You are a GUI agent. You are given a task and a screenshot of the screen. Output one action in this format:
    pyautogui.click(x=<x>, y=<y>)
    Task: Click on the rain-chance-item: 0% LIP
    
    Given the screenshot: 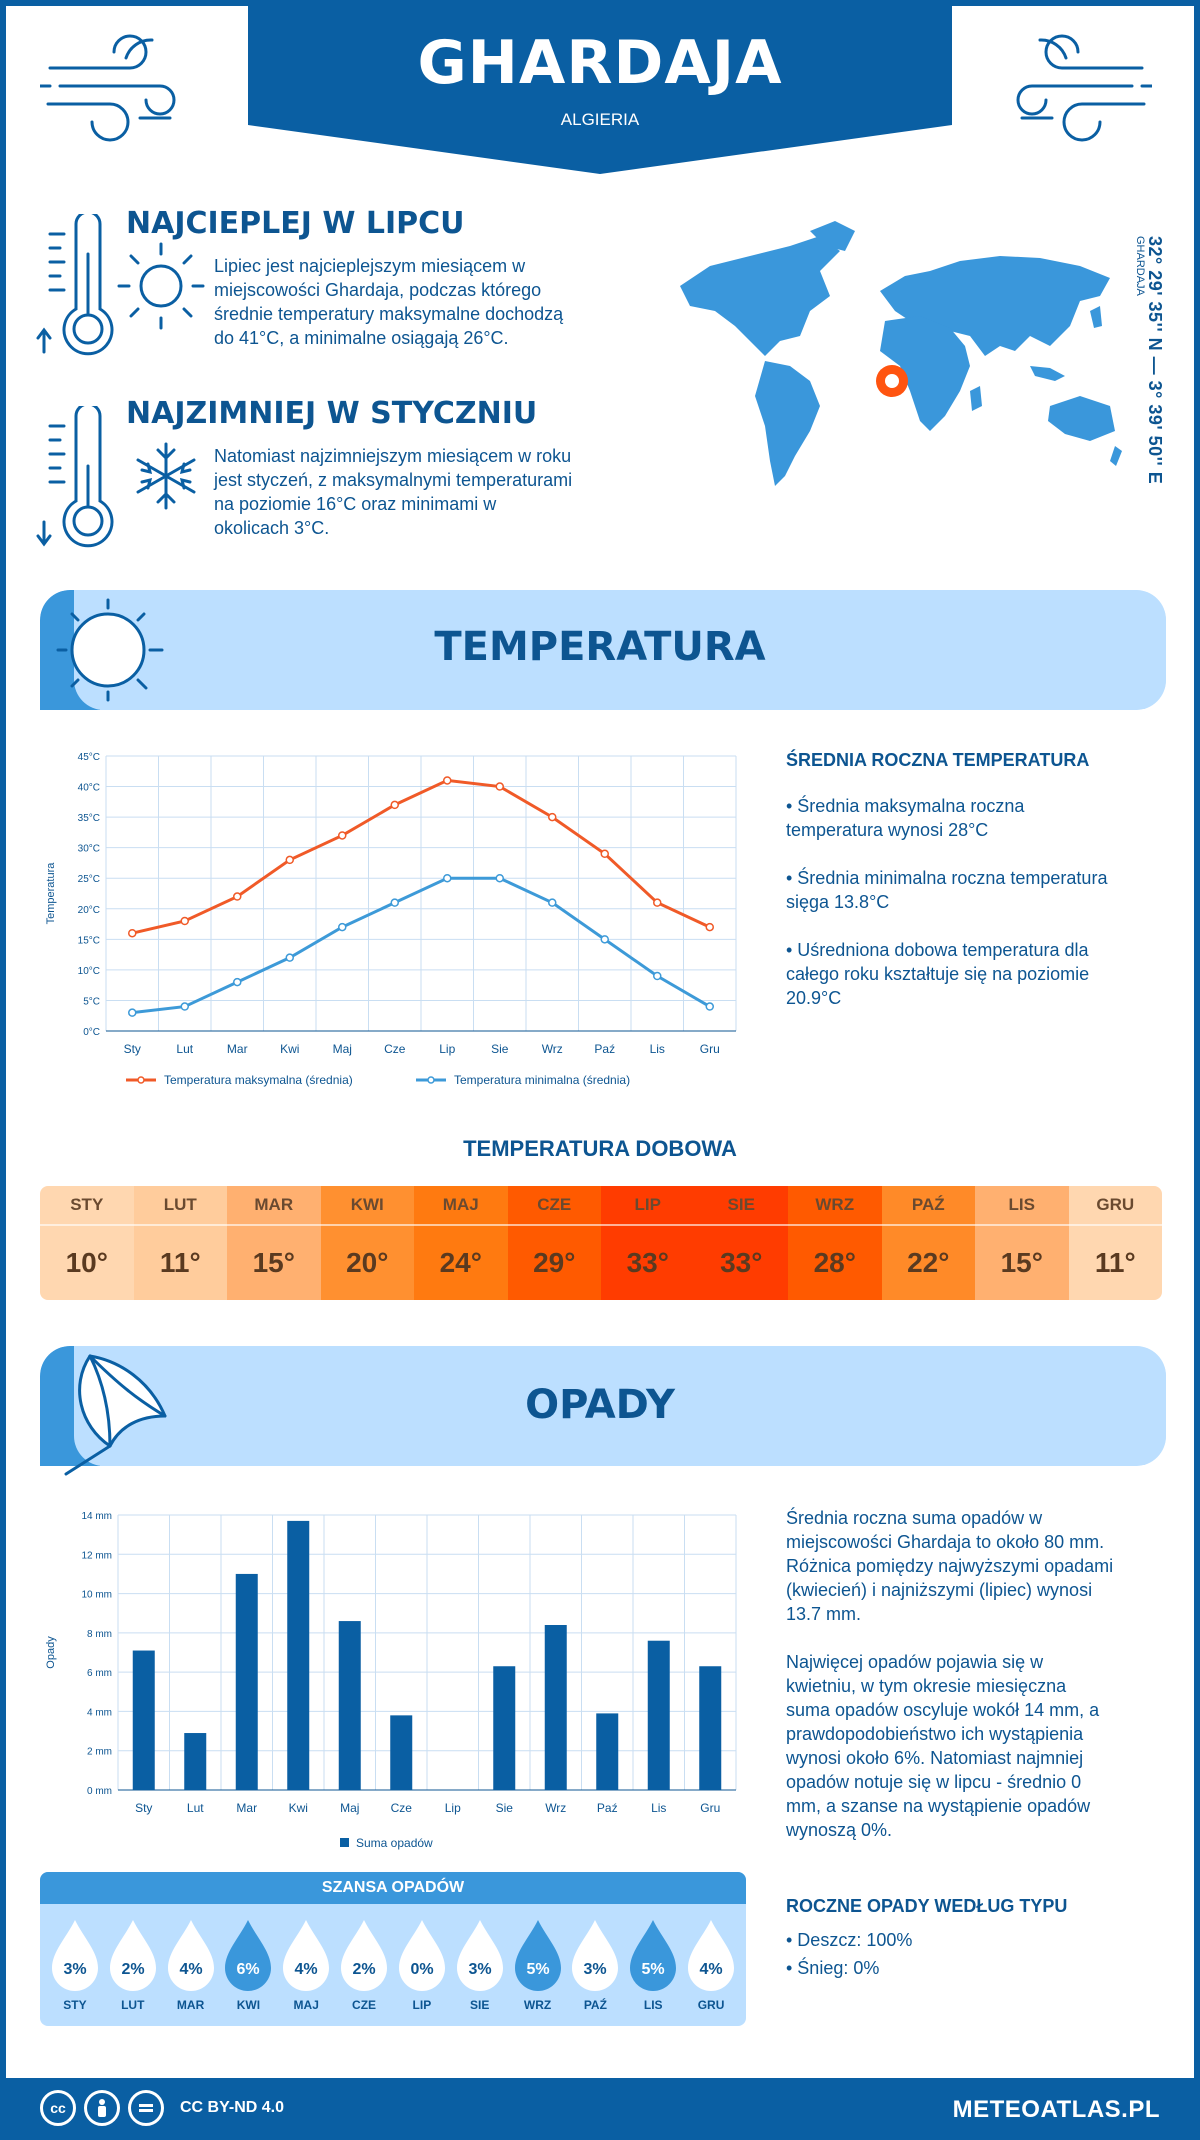 What is the action you would take?
    pyautogui.click(x=422, y=1965)
    